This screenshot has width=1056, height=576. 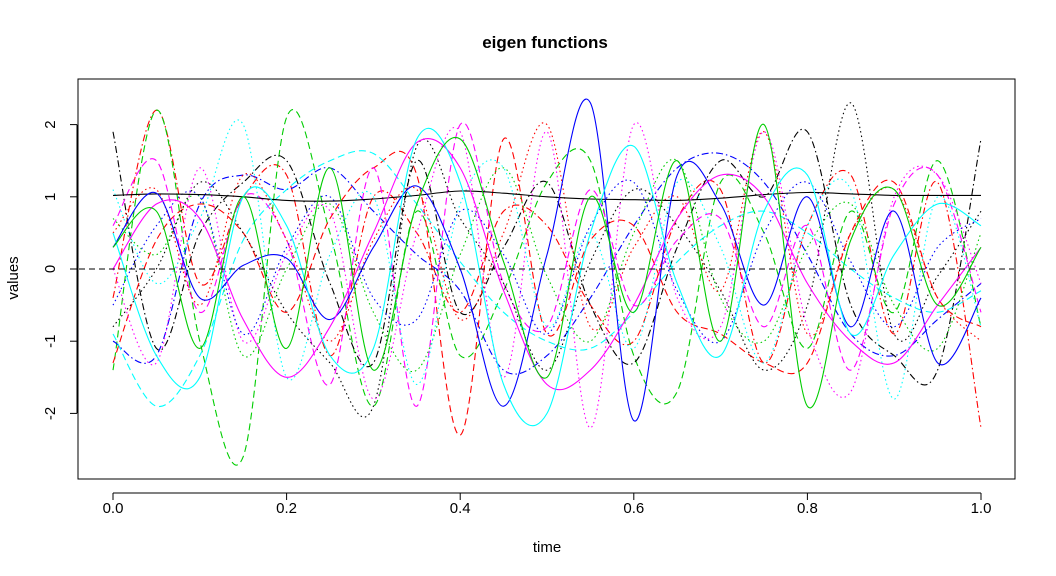 What do you see at coordinates (547, 504) in the screenshot?
I see `x-axis: 0.0 0.2 0.4 0.6 0.8 1.0` at bounding box center [547, 504].